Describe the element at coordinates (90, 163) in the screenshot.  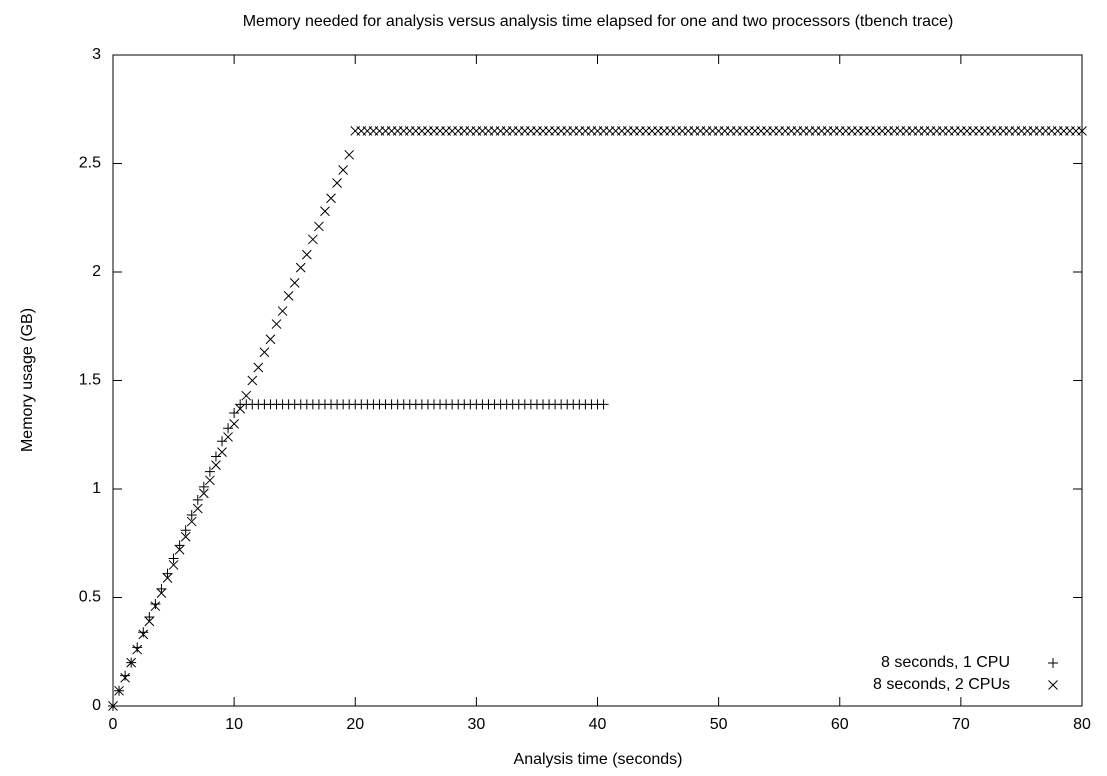
I see `y-tick-label: 2.5` at that location.